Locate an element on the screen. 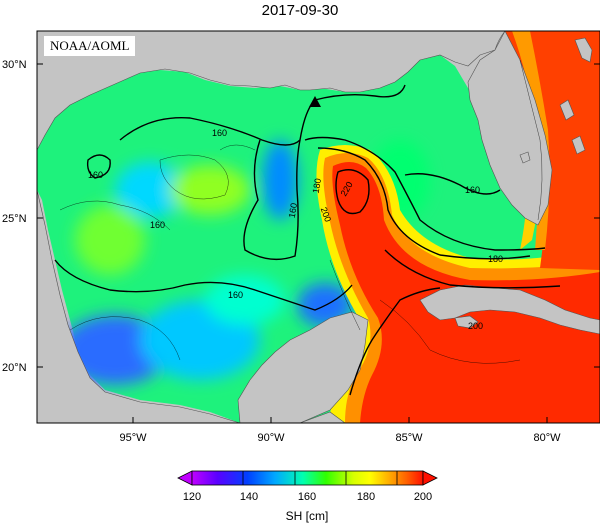 This screenshot has height=524, width=600. source-badge: NOAA/AOML is located at coordinates (90, 46).